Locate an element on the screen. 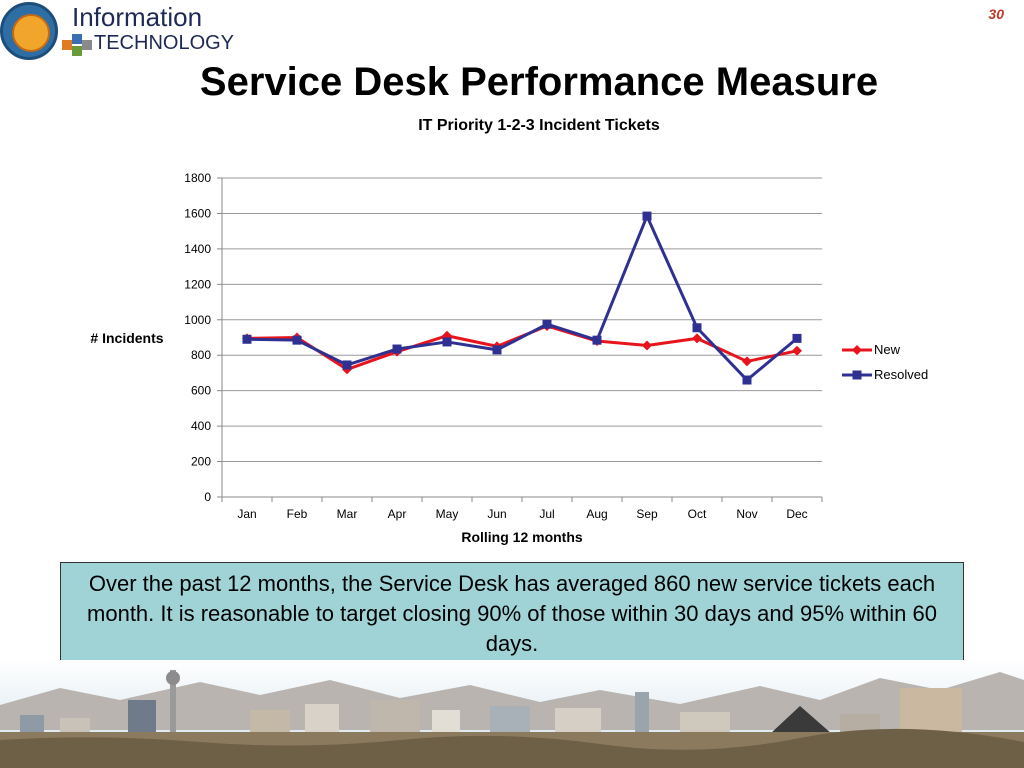 The image size is (1024, 768). y-tick-label: 1800 is located at coordinates (197, 178).